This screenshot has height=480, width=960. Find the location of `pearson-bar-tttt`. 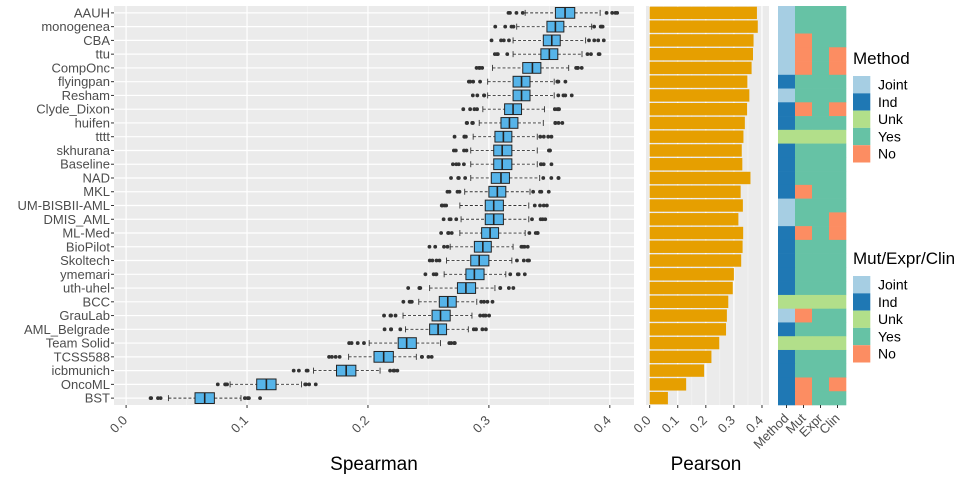

pearson-bar-tttt is located at coordinates (696, 136).